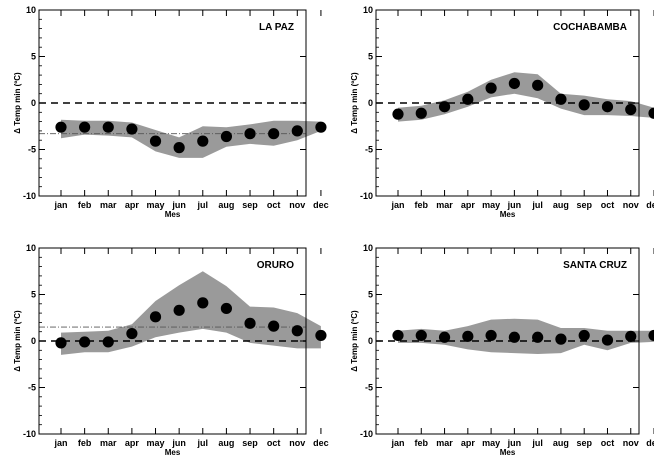 The image size is (654, 471). I want to click on panel-title: SANTA CRUZ, so click(595, 265).